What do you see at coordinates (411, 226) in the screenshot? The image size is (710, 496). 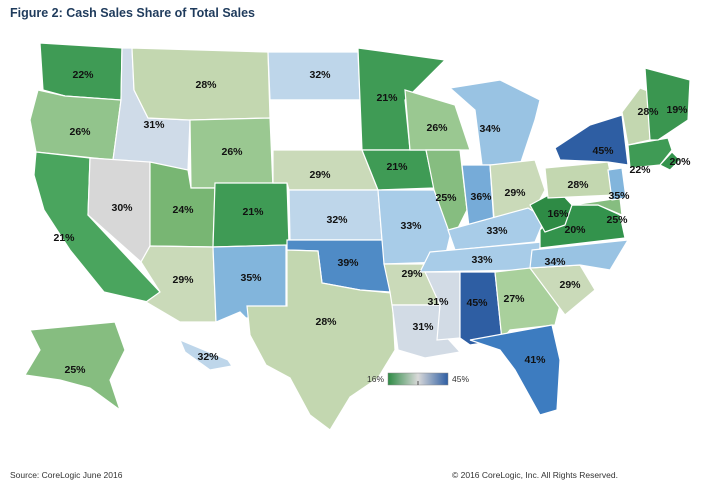 I see `state-value-mo: 33%` at bounding box center [411, 226].